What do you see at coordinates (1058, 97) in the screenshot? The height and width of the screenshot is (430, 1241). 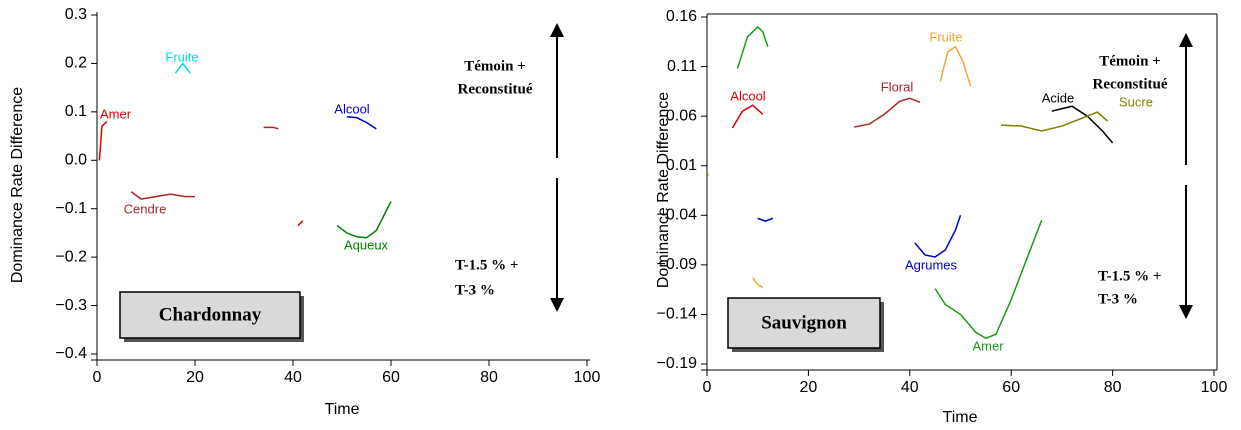 I see `series-label: Acide` at bounding box center [1058, 97].